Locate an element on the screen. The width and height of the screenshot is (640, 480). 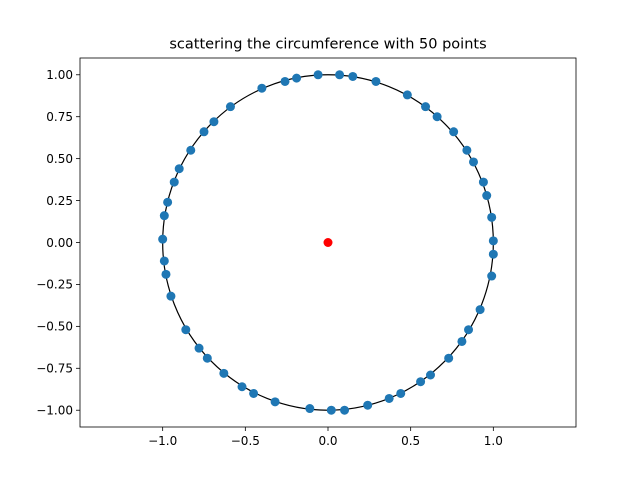
y-tick-label: 0.25 is located at coordinates (59, 201).